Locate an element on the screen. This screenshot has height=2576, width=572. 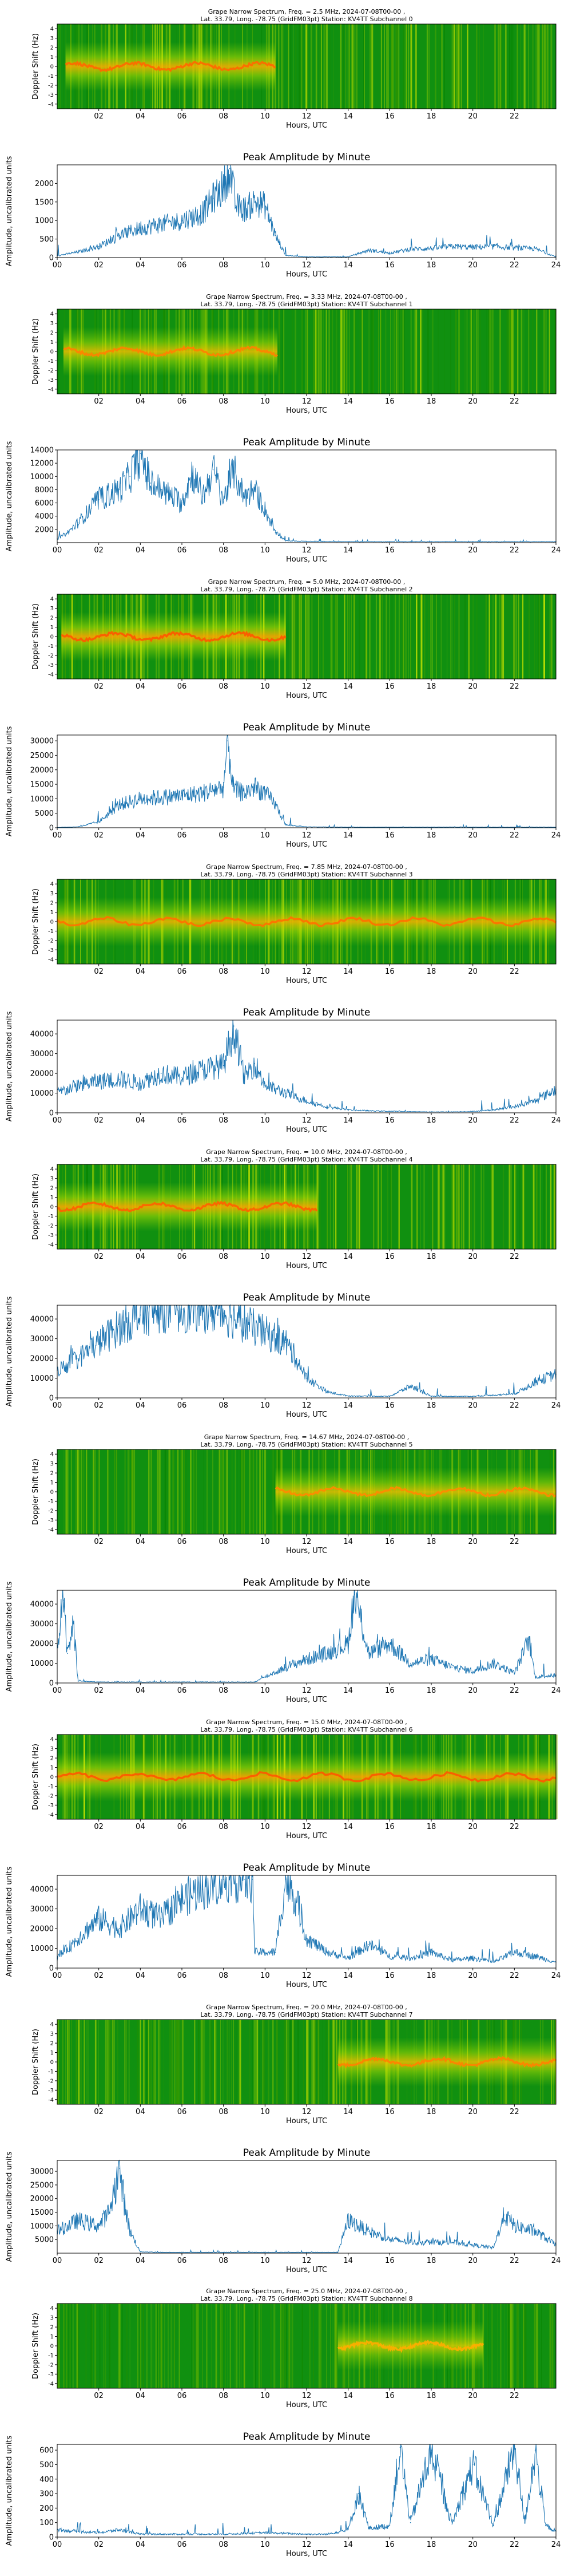
spectrogram-ytick-label: -3 is located at coordinates (51, 1521).